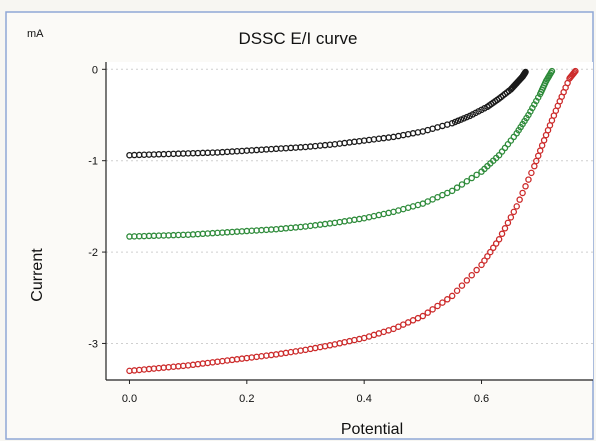 The image size is (596, 441). I want to click on unit-label: mA, so click(35, 34).